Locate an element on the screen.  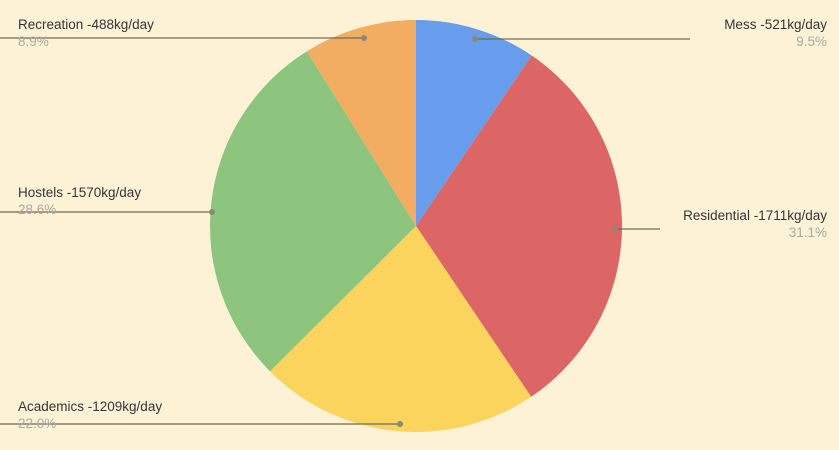
slice-label-mess-percent: 9.5% is located at coordinates (811, 41).